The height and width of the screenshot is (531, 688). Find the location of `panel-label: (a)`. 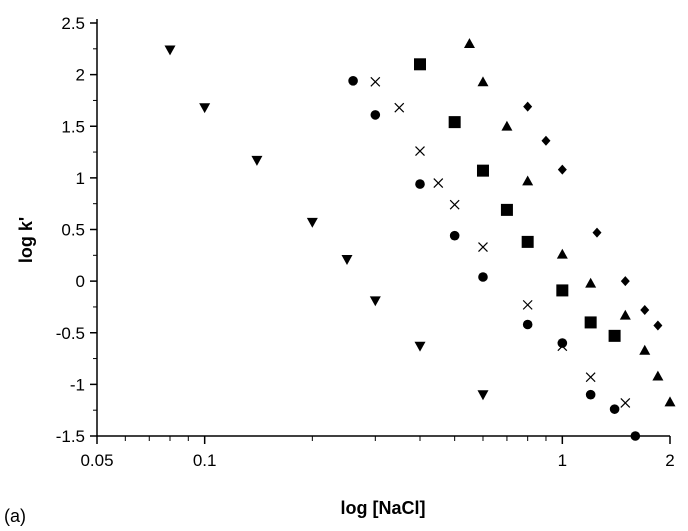

panel-label: (a) is located at coordinates (15, 516).